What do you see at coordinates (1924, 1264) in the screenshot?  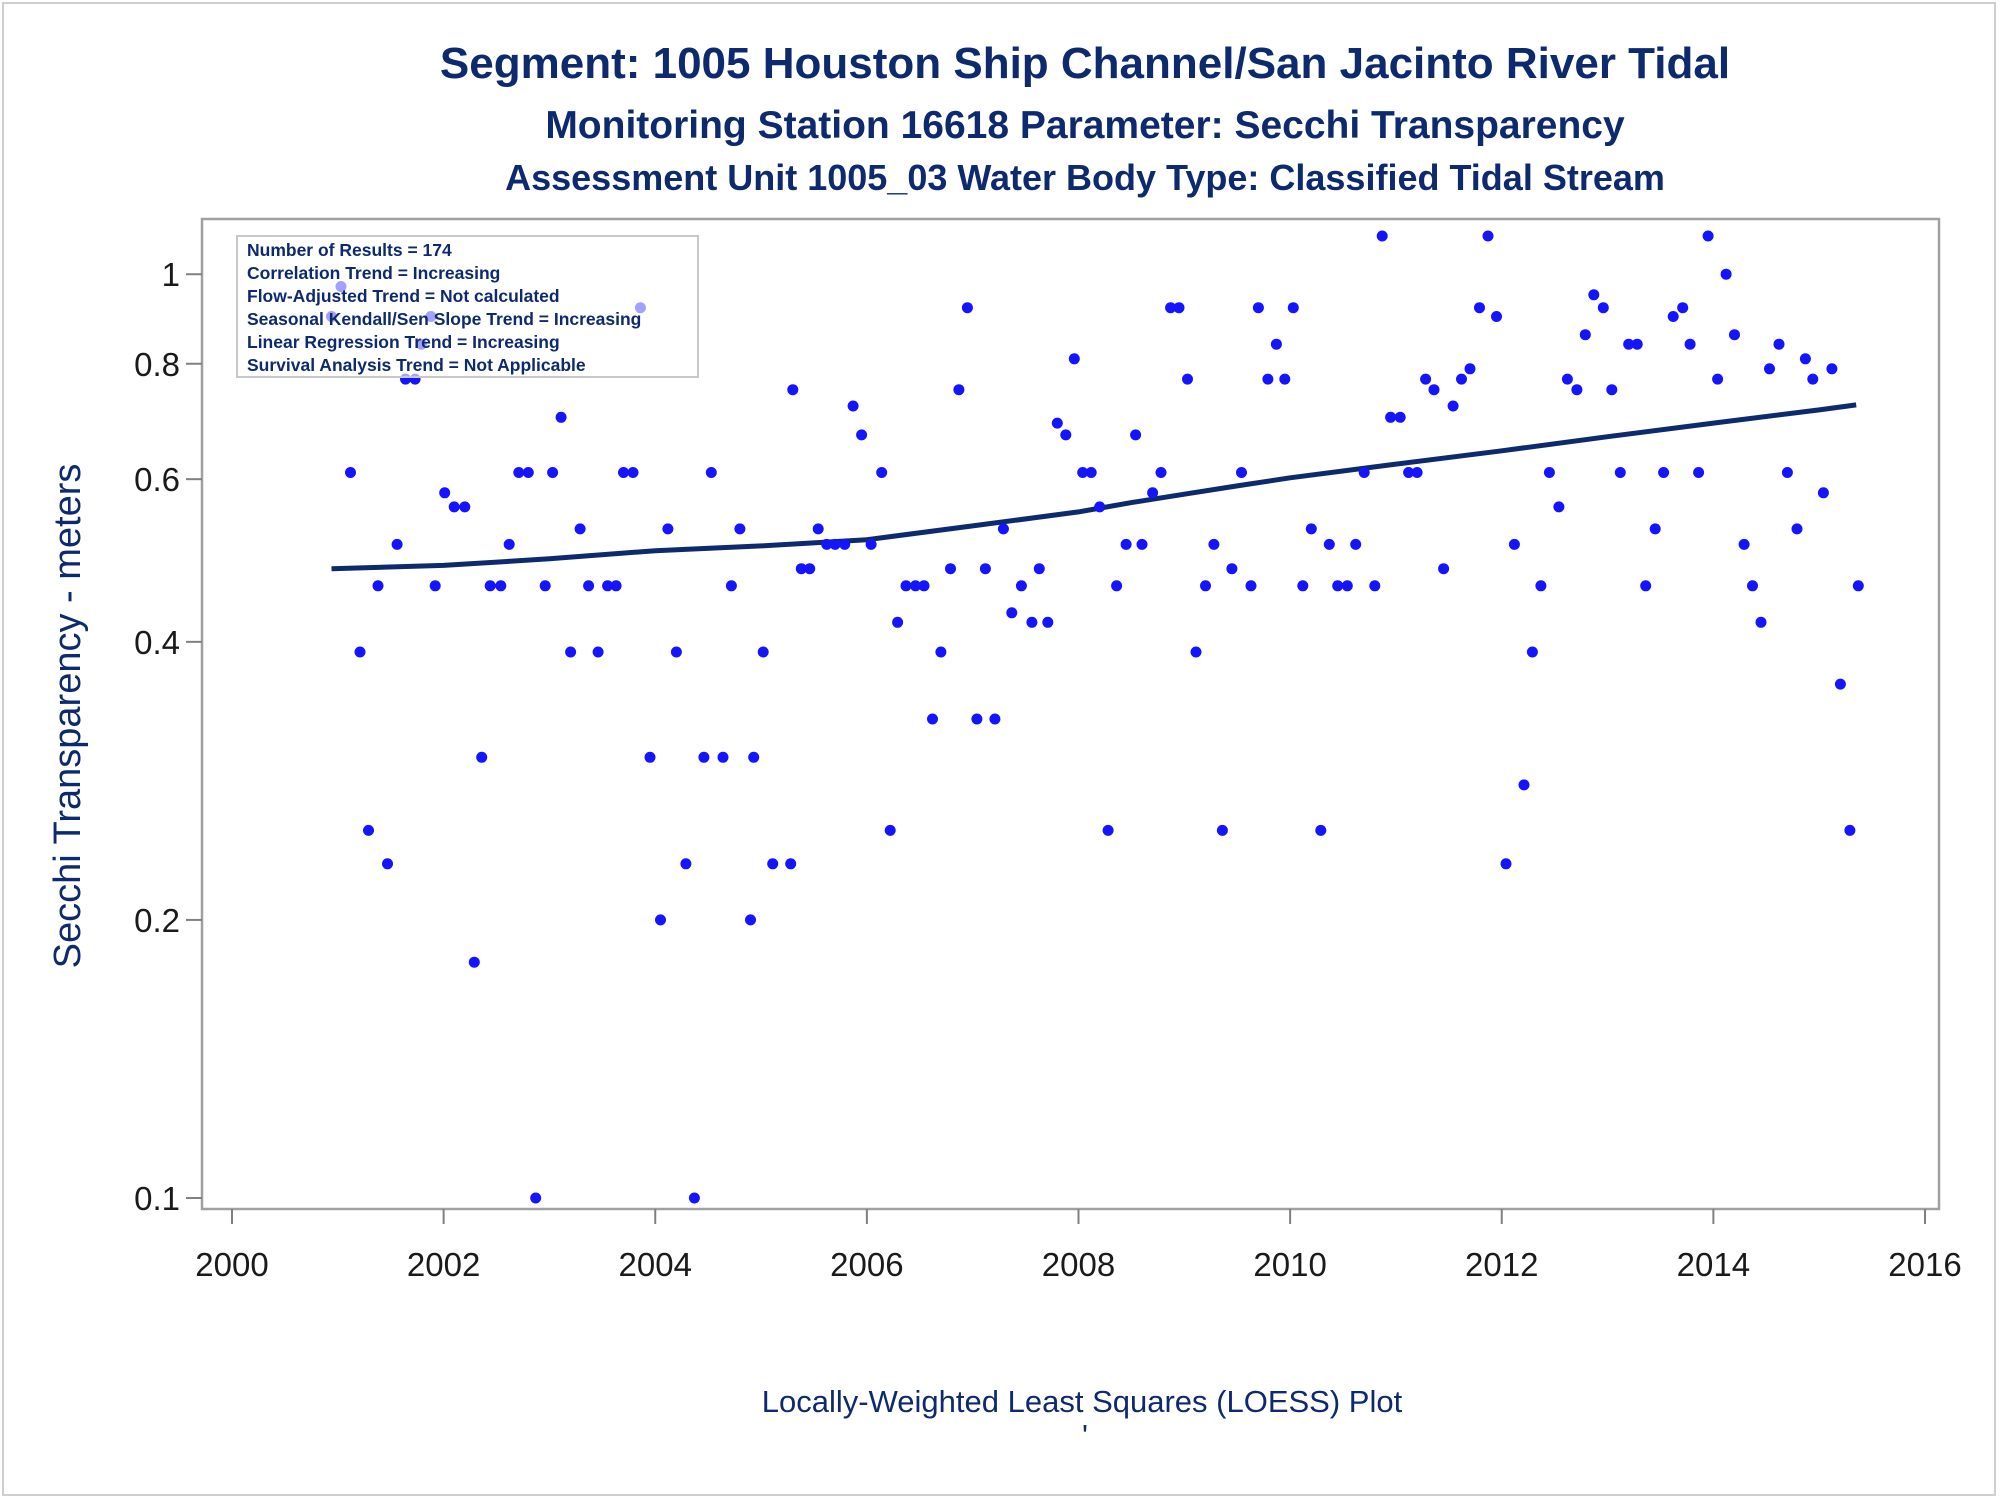 I see `x-tick-label: 2016` at bounding box center [1924, 1264].